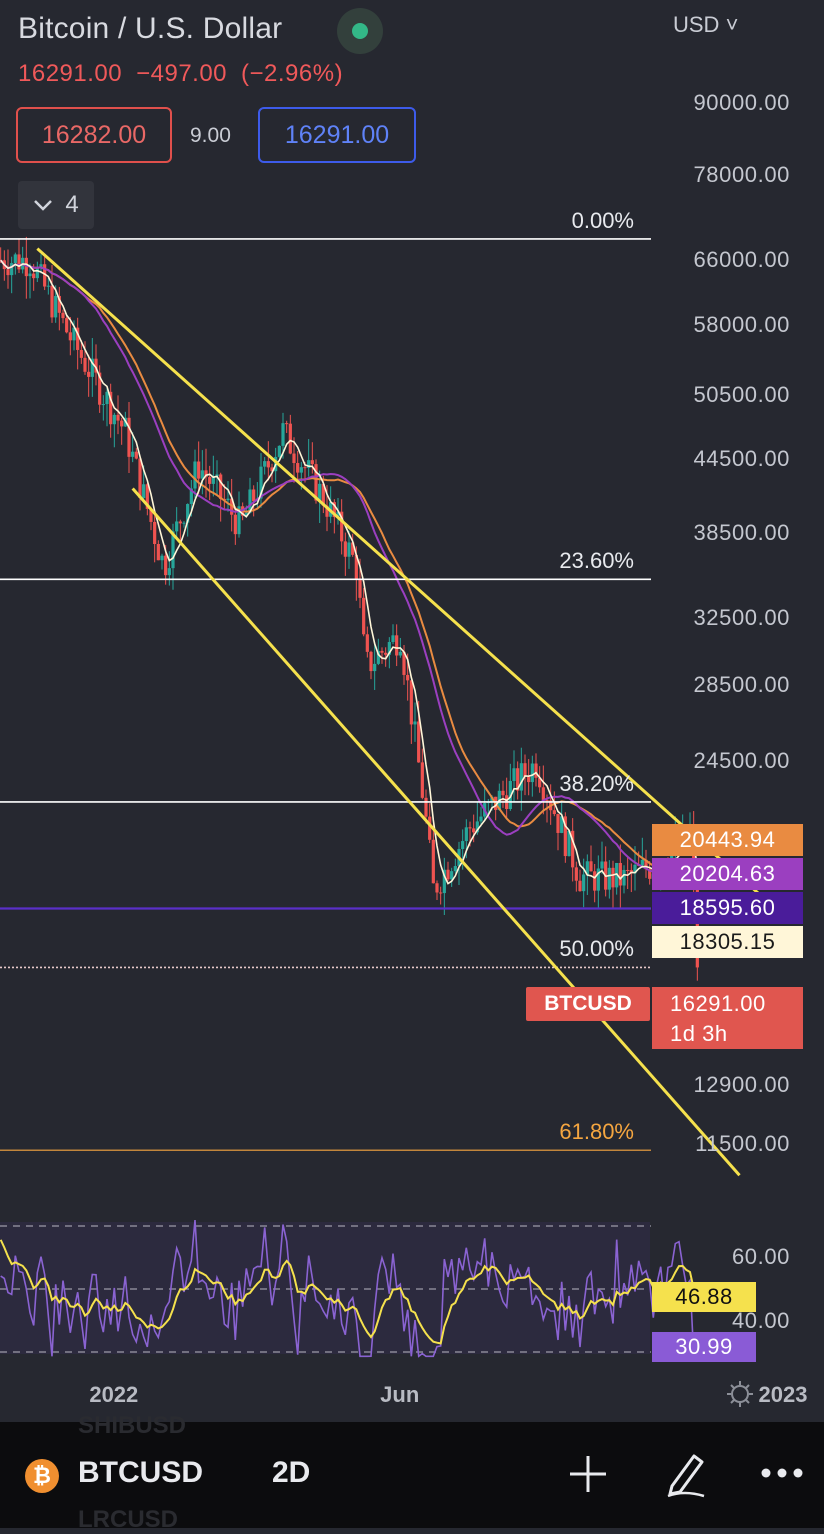  I want to click on price-axis-tick: 32500.00, so click(741, 618).